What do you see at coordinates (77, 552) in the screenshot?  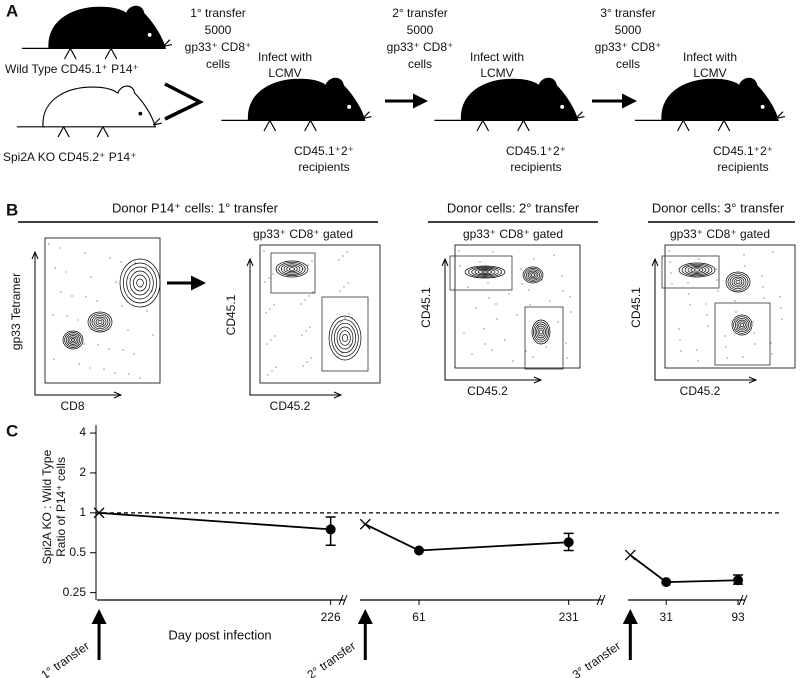 I see `y-tick-label: 0.5` at bounding box center [77, 552].